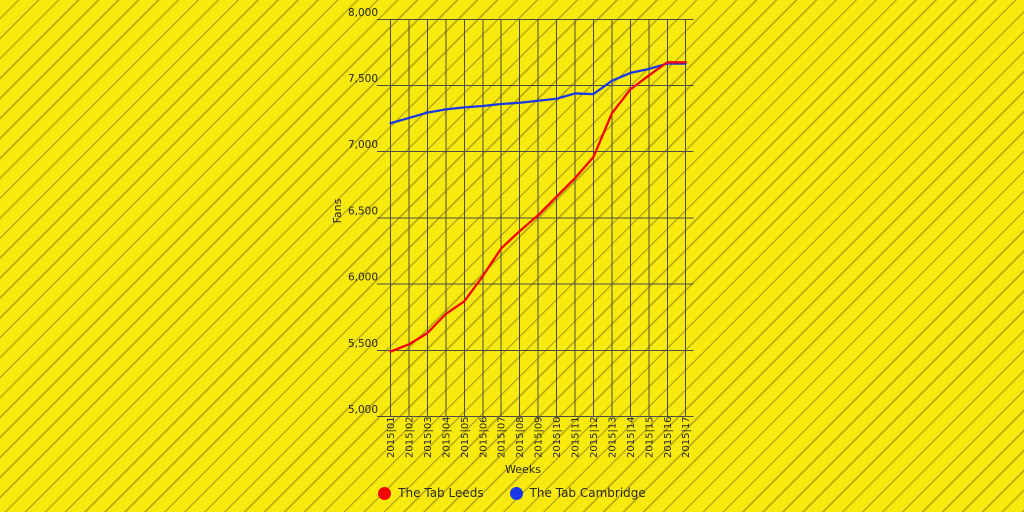 Image resolution: width=1024 pixels, height=512 pixels. Describe the element at coordinates (612, 437) in the screenshot. I see `x-tick-label: 2015|13` at that location.